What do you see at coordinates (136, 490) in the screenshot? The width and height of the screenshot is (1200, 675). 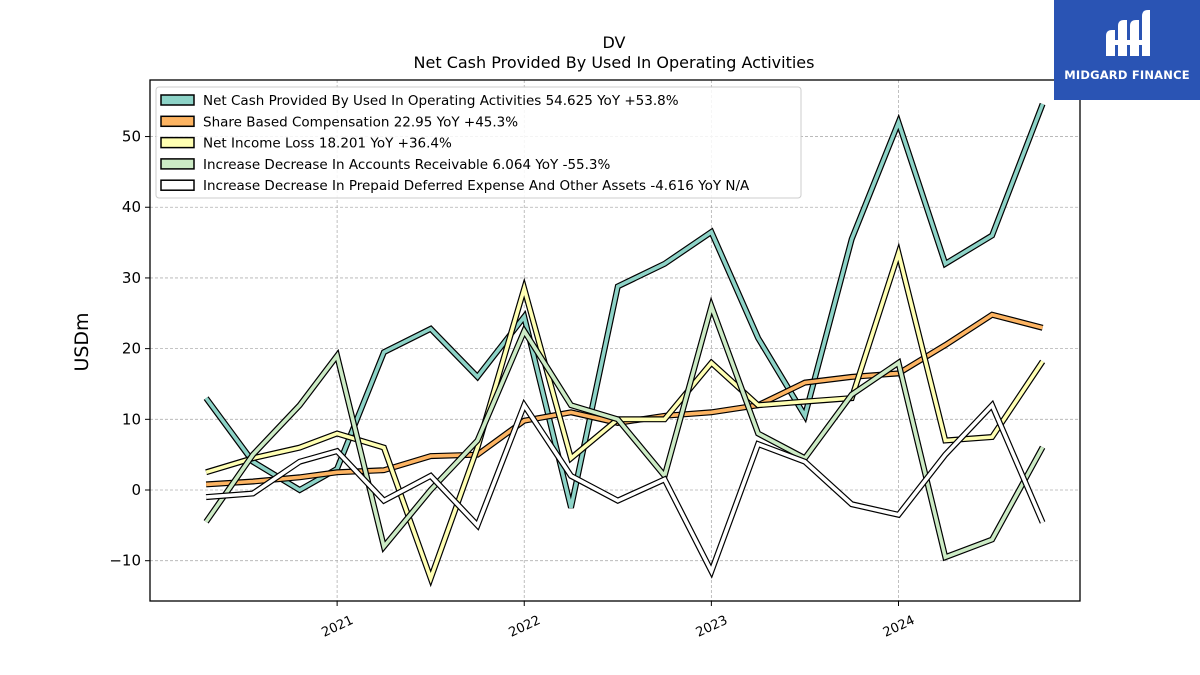 I see `y-tick-label: 0` at bounding box center [136, 490].